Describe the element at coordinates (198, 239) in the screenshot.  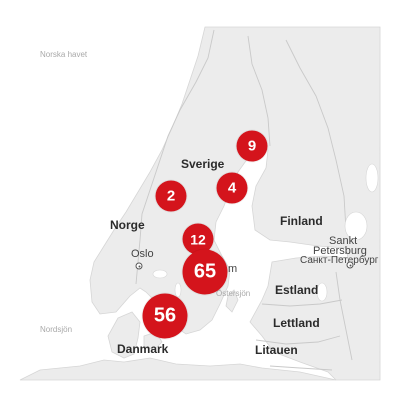
I see `cluster-marker-12: 12` at that location.